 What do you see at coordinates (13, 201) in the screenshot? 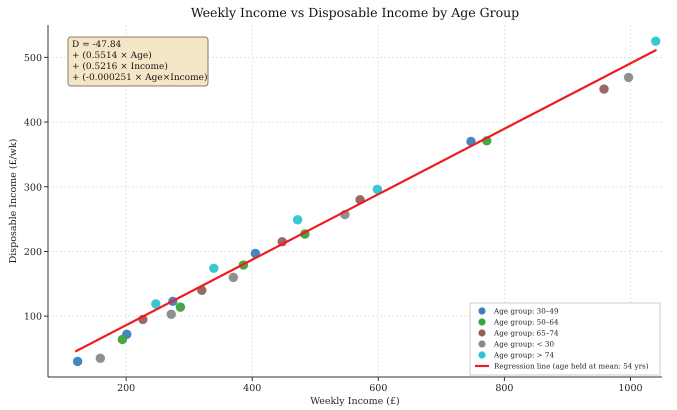
I see `y-axis-title: Disposable Income (£/wk)` at bounding box center [13, 201].